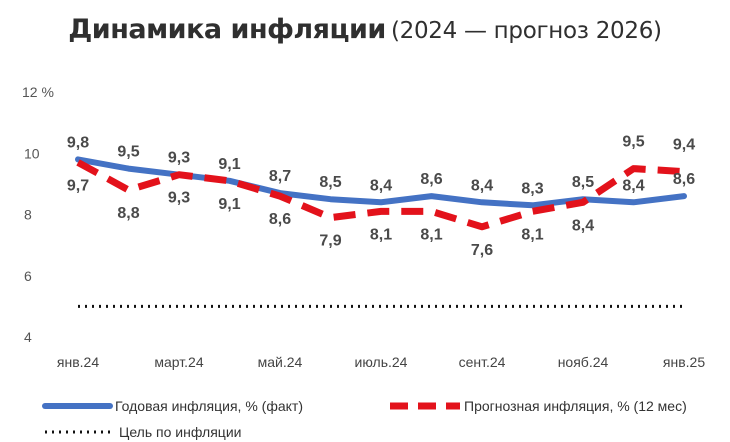 This screenshot has width=730, height=442. Describe the element at coordinates (78, 362) in the screenshot. I see `x-tick-label: янв.24` at that location.